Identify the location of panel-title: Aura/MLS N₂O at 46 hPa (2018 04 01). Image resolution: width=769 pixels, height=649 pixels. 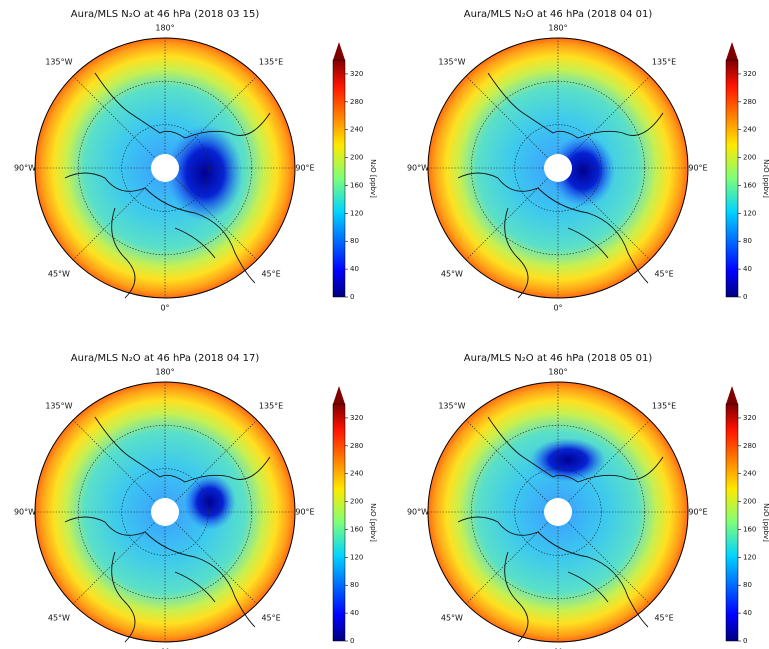
(558, 14).